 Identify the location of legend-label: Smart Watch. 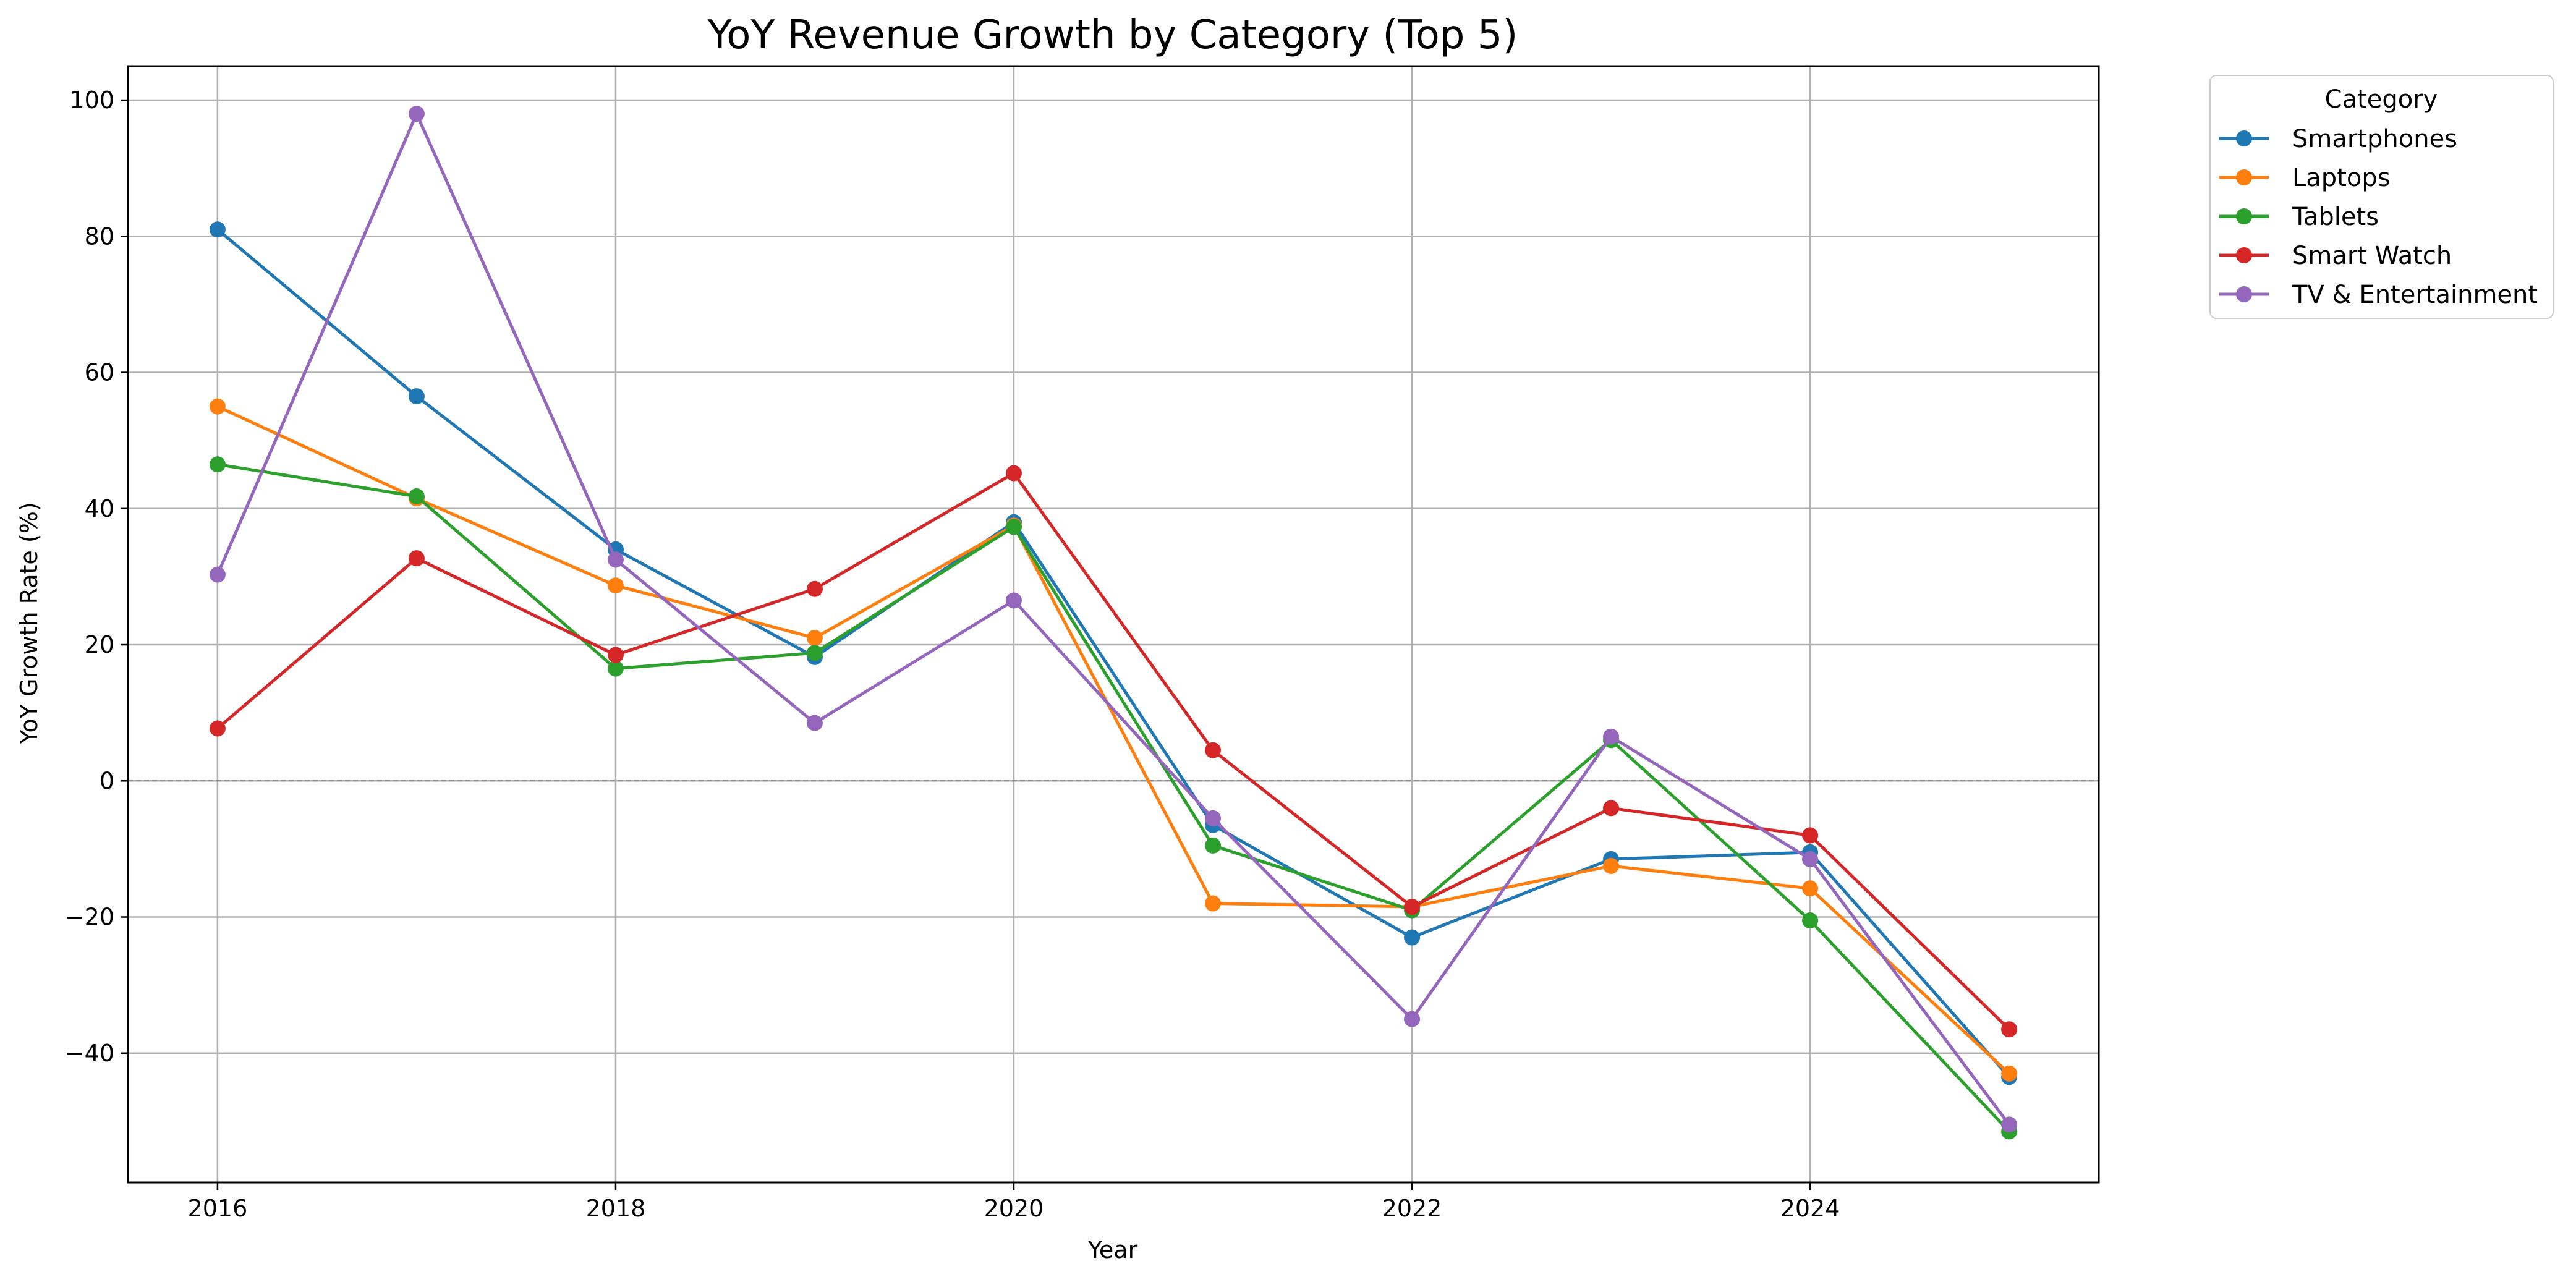
(2372, 256).